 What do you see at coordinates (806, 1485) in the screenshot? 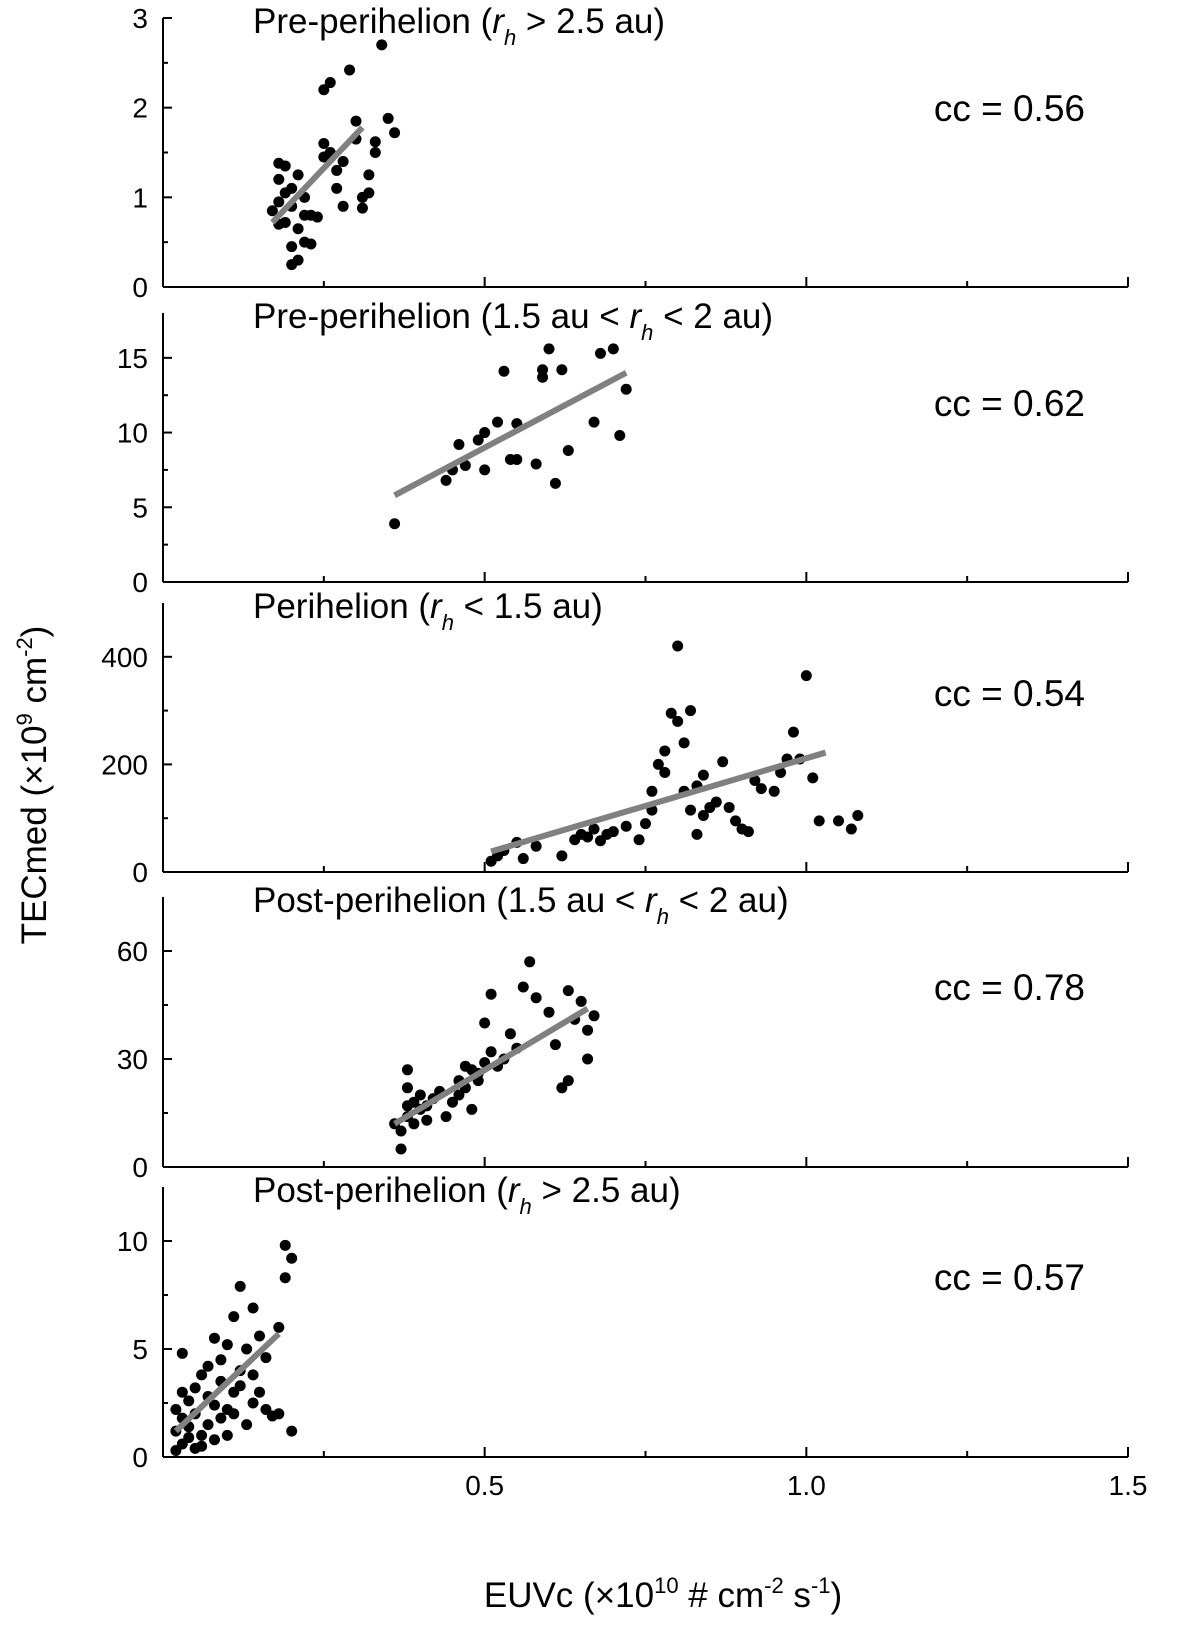
I see `x-tick-label: 1.0` at bounding box center [806, 1485].